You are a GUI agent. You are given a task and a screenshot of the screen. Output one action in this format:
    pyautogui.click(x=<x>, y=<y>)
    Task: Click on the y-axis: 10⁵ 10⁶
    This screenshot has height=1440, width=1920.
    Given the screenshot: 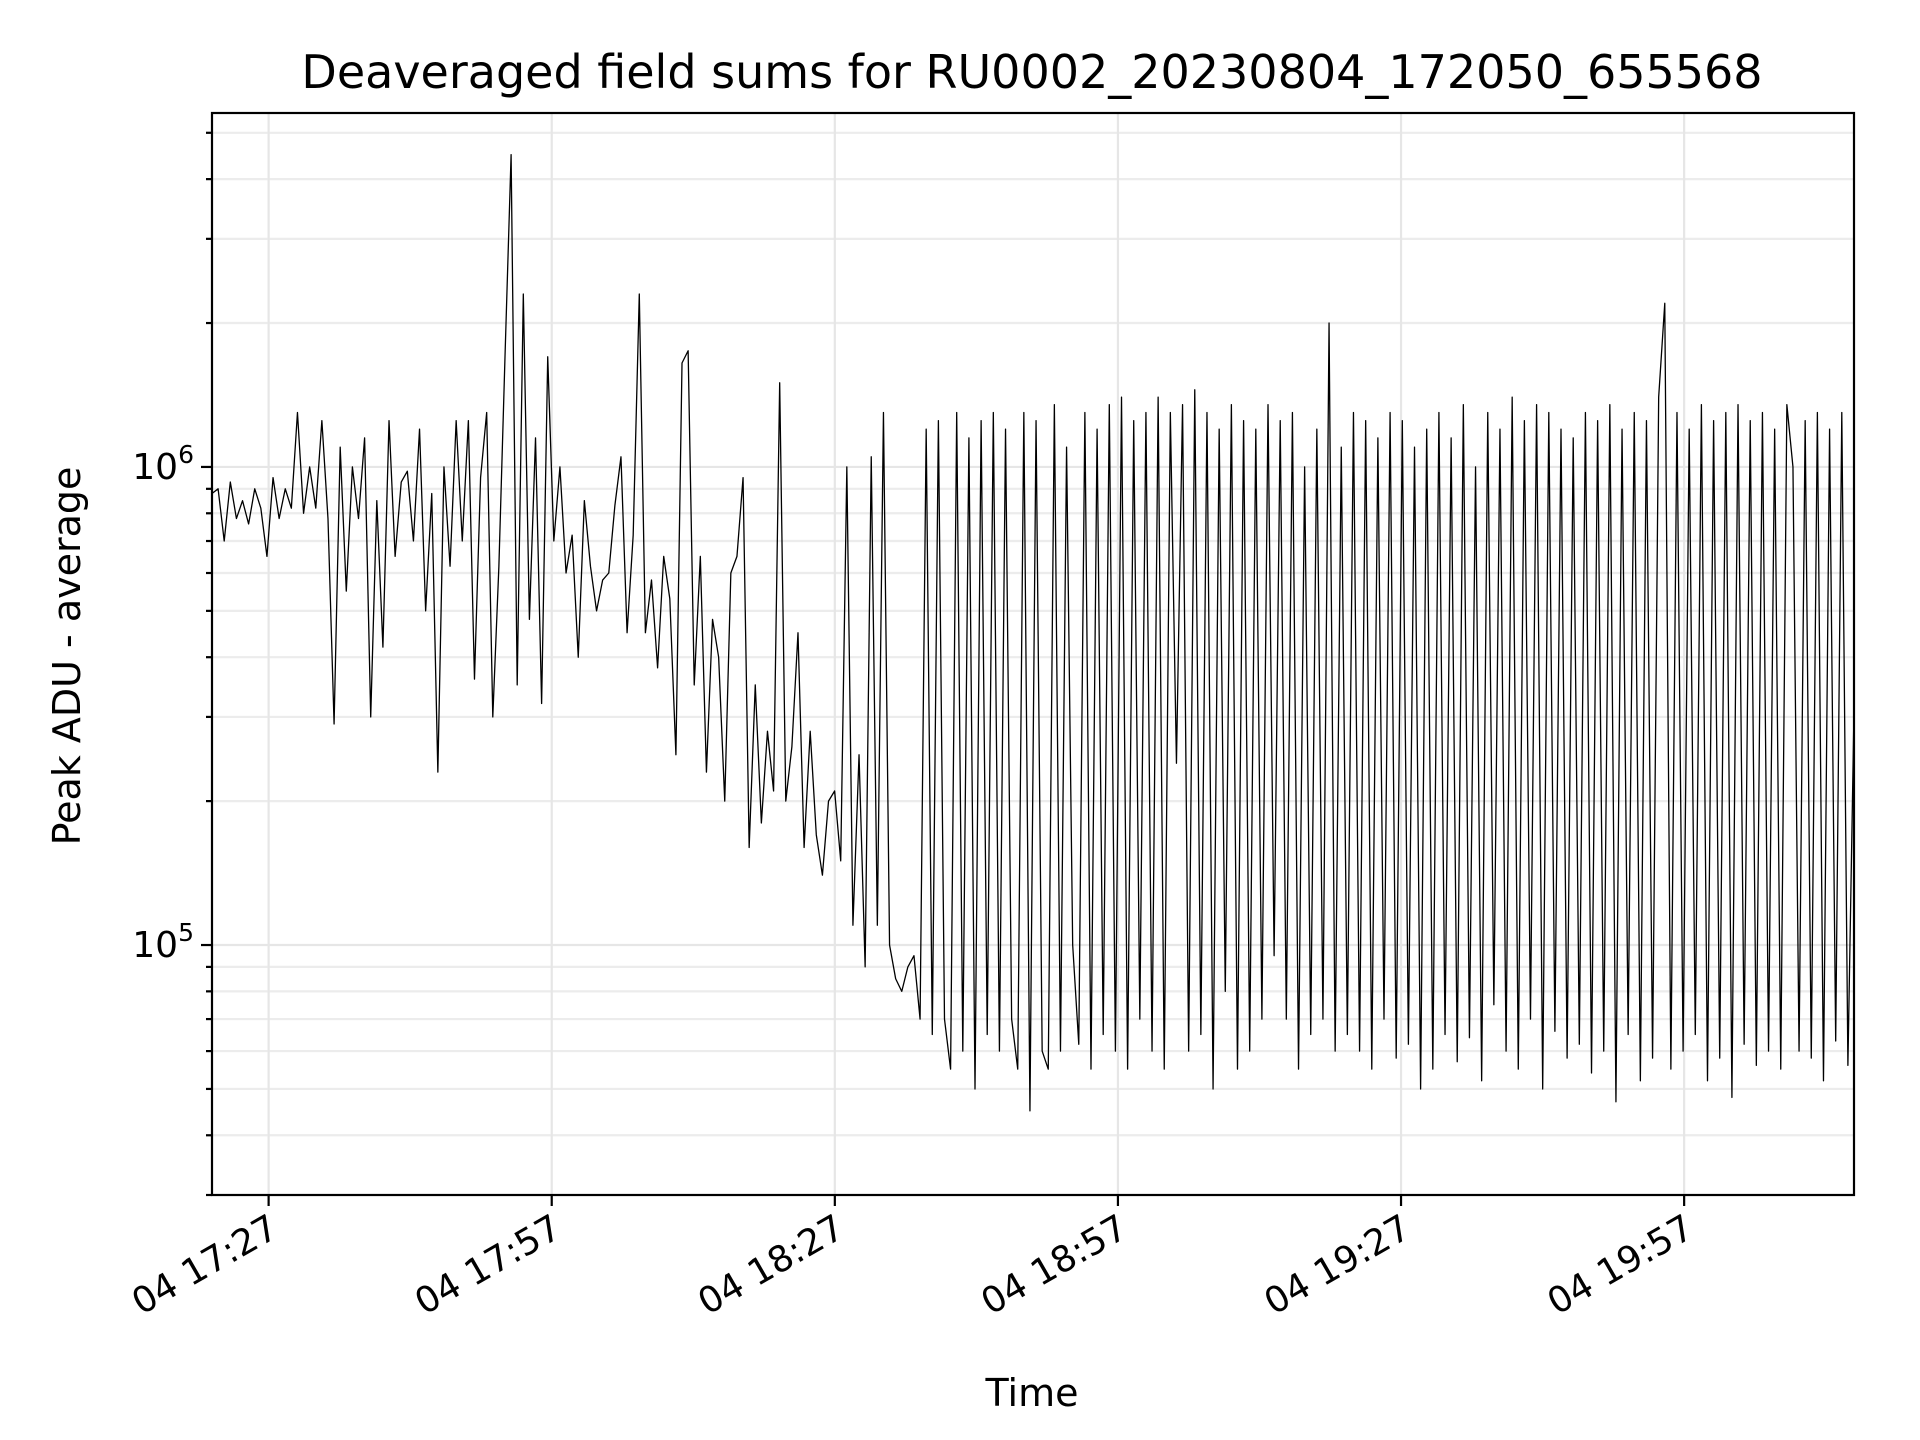 What is the action you would take?
    pyautogui.click(x=172, y=664)
    